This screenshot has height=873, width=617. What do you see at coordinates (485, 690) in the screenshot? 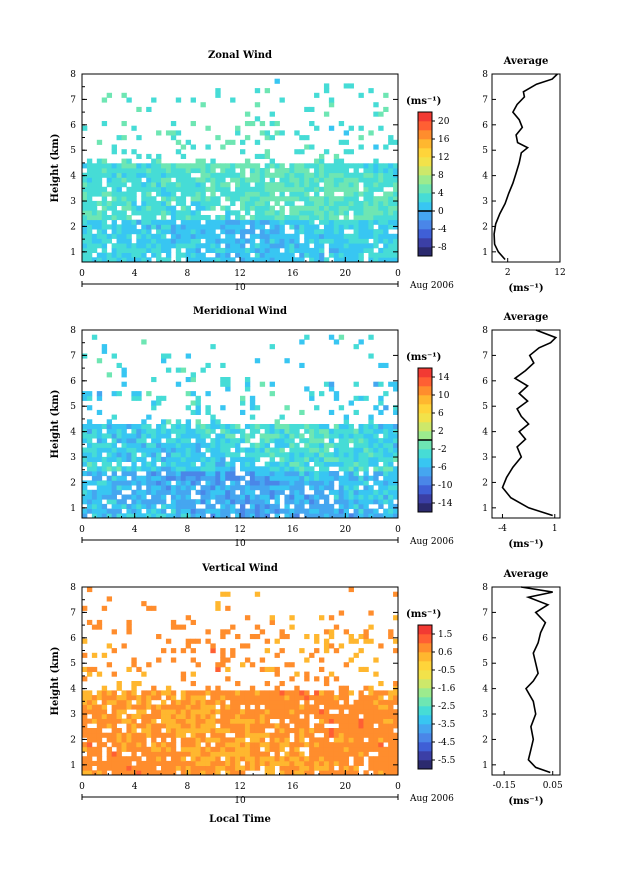
I see `average-y-tick-label: 4` at bounding box center [485, 690].